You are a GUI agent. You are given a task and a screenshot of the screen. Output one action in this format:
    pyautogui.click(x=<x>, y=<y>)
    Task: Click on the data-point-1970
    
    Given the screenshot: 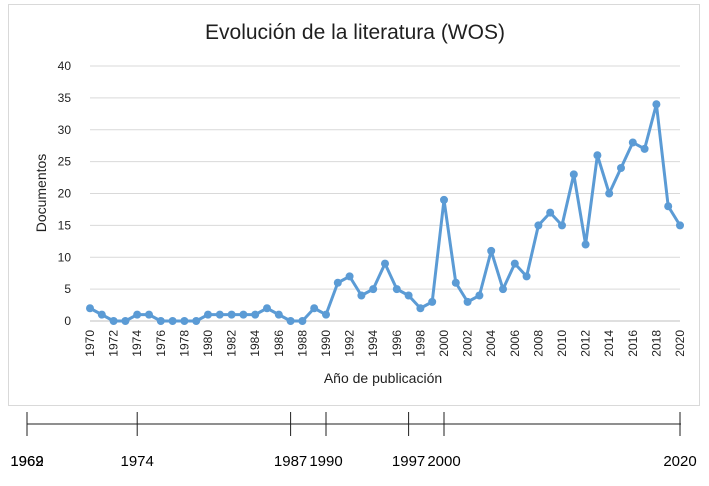 What is the action you would take?
    pyautogui.click(x=90, y=308)
    